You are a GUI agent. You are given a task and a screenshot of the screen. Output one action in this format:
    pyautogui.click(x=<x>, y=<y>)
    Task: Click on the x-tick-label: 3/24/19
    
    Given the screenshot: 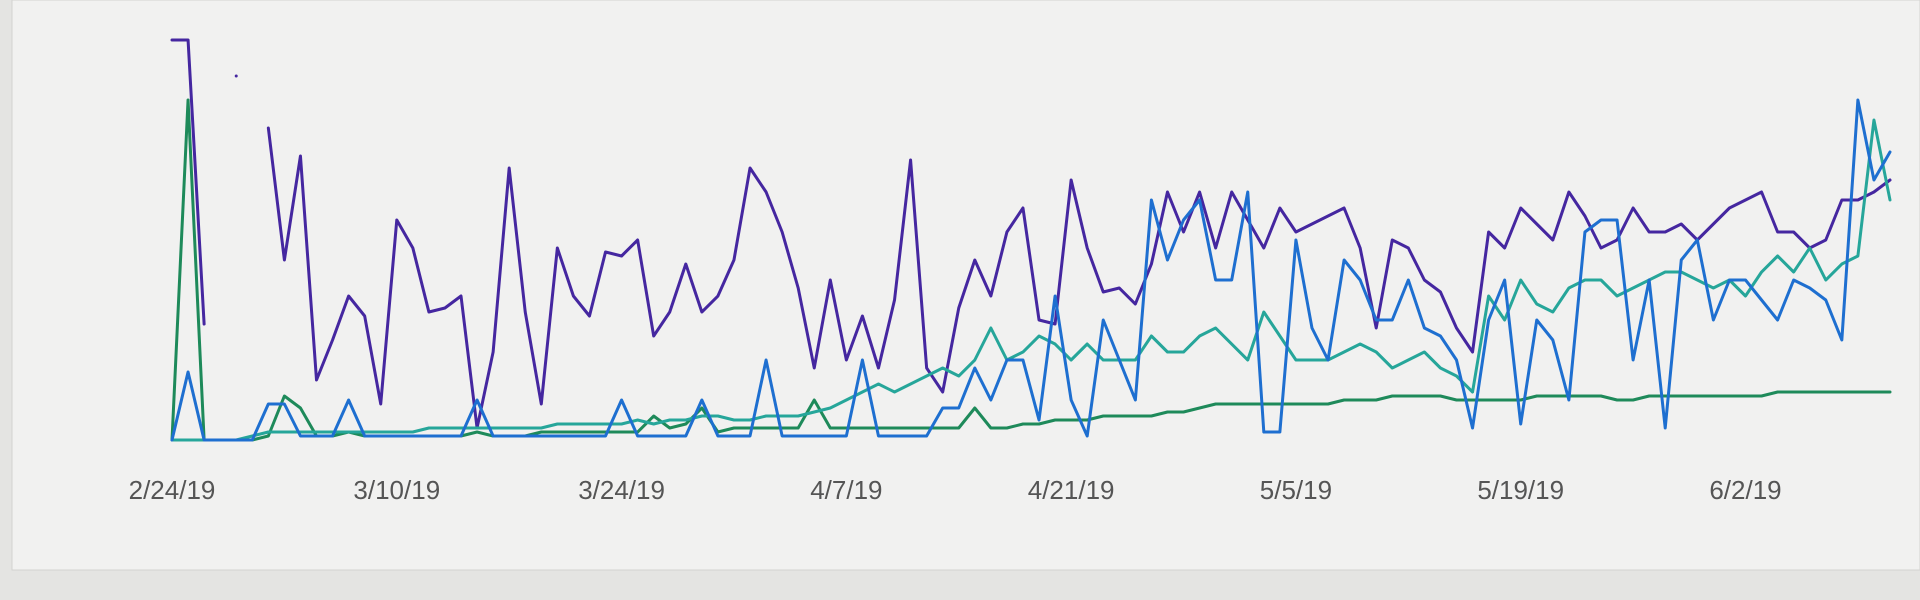 What is the action you would take?
    pyautogui.click(x=621, y=490)
    